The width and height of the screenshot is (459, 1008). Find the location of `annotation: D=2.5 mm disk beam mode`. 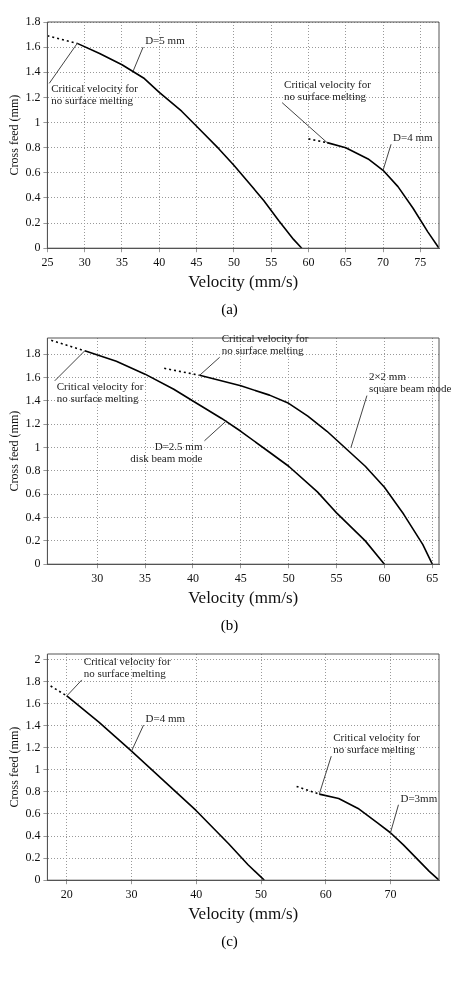

annotation: D=2.5 mm disk beam mode is located at coordinates (166, 451).